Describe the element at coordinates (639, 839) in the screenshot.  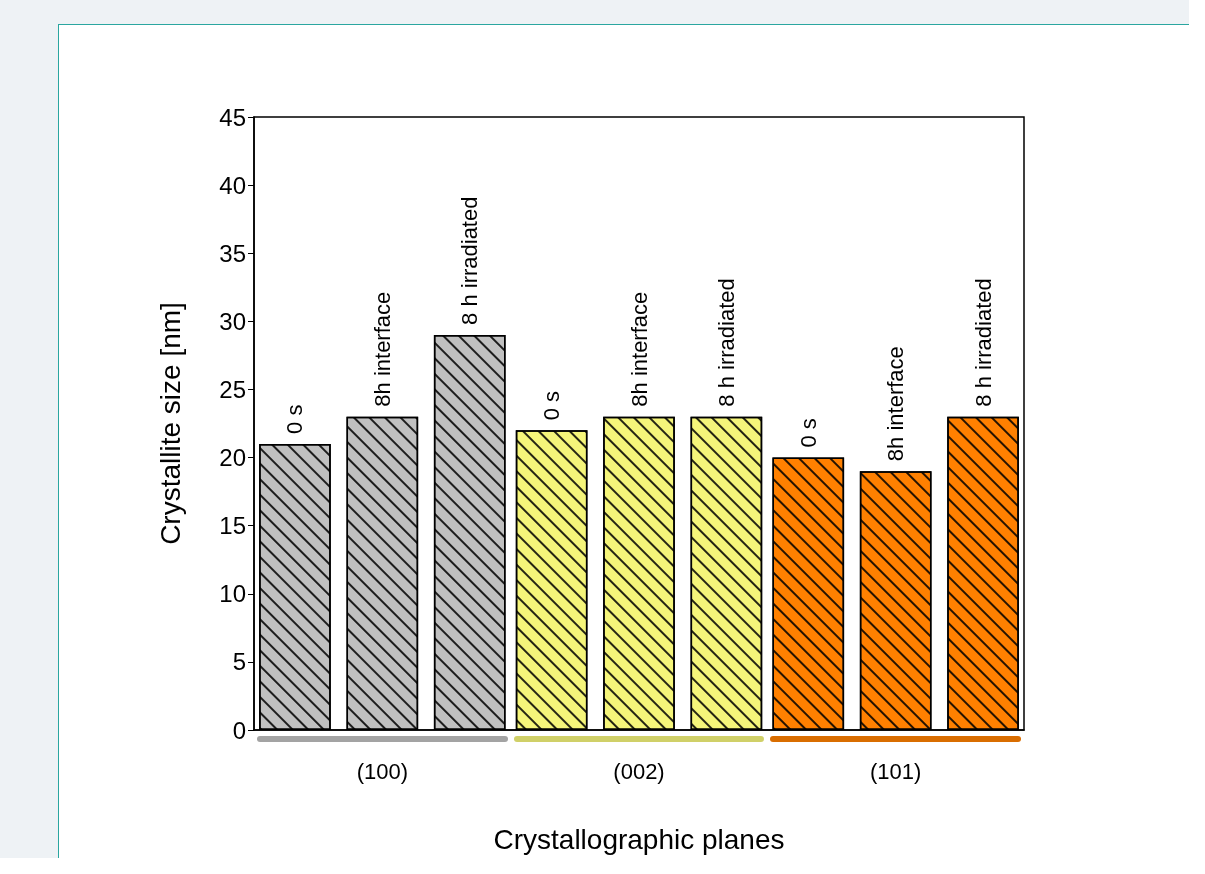
I see `x-axis-title: Crystallographic planes` at that location.